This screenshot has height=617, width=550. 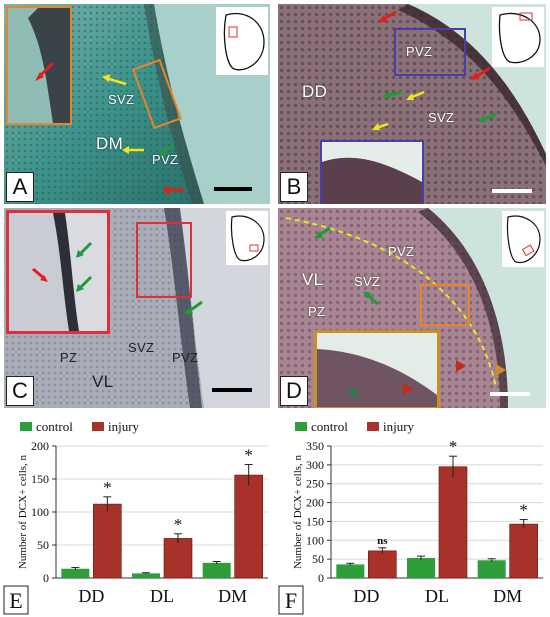 What do you see at coordinates (372, 172) in the screenshot?
I see `inset-b` at bounding box center [372, 172].